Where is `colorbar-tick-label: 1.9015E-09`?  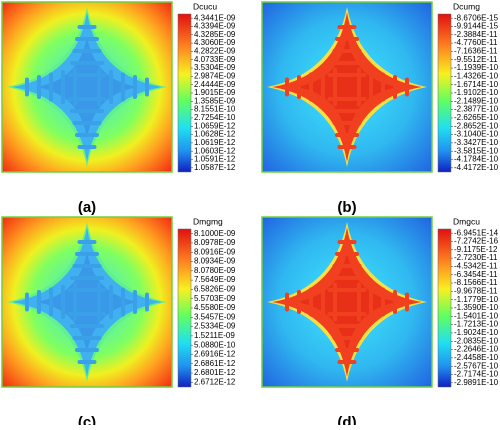 colorbar-tick-label: 1.9015E-09 is located at coordinates (215, 92).